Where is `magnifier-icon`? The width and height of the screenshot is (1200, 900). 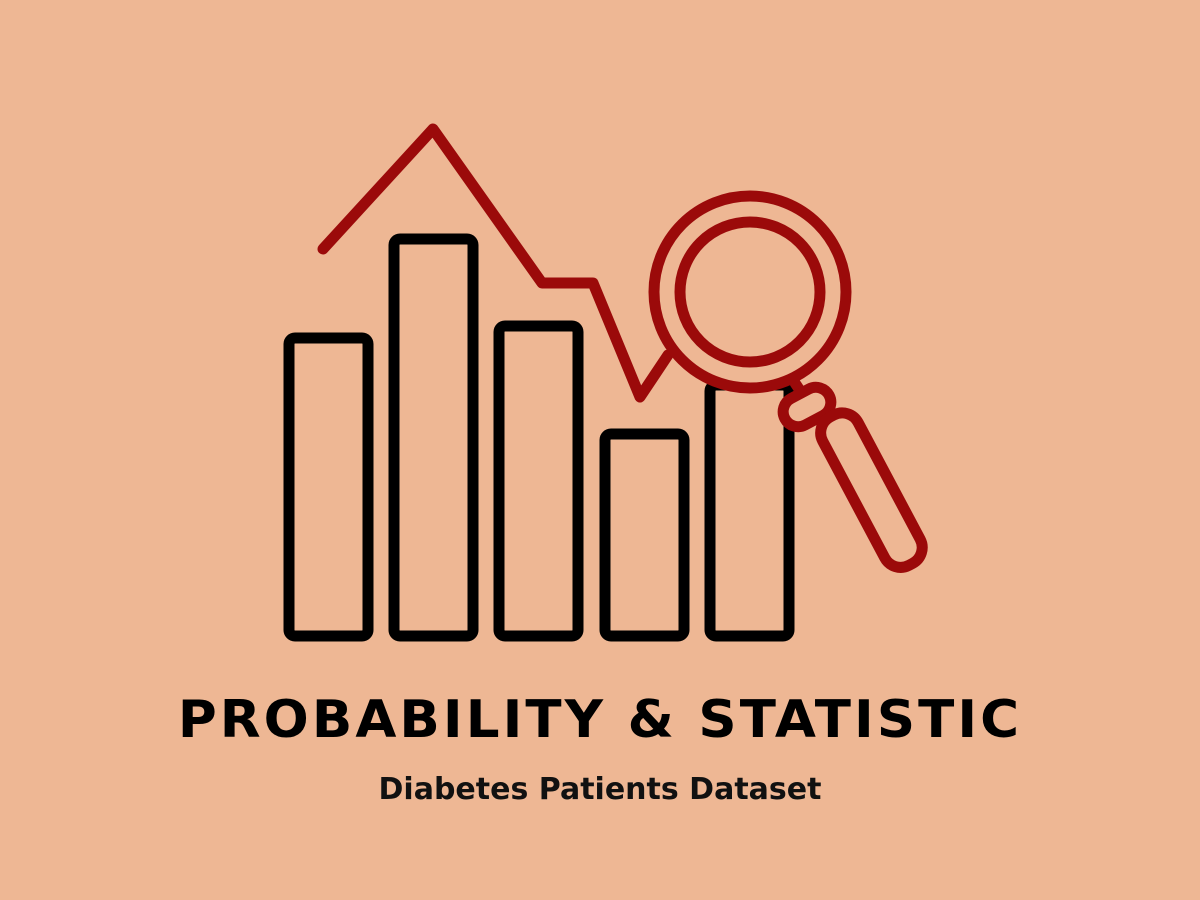
magnifier-icon is located at coordinates (788, 381).